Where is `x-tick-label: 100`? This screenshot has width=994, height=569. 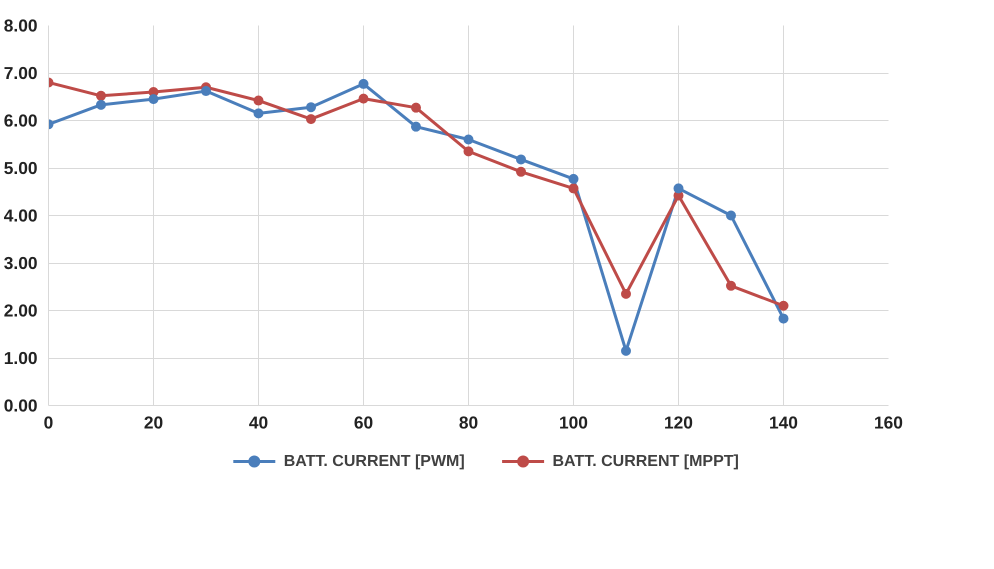
x-tick-label: 100 is located at coordinates (573, 422).